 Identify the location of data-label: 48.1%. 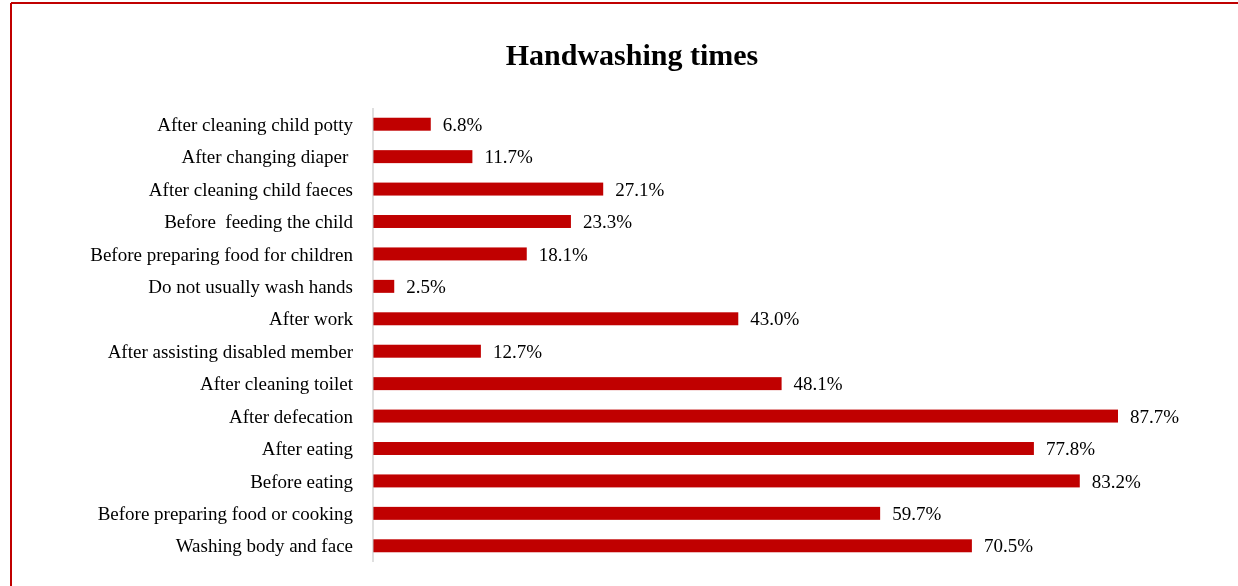
(818, 384).